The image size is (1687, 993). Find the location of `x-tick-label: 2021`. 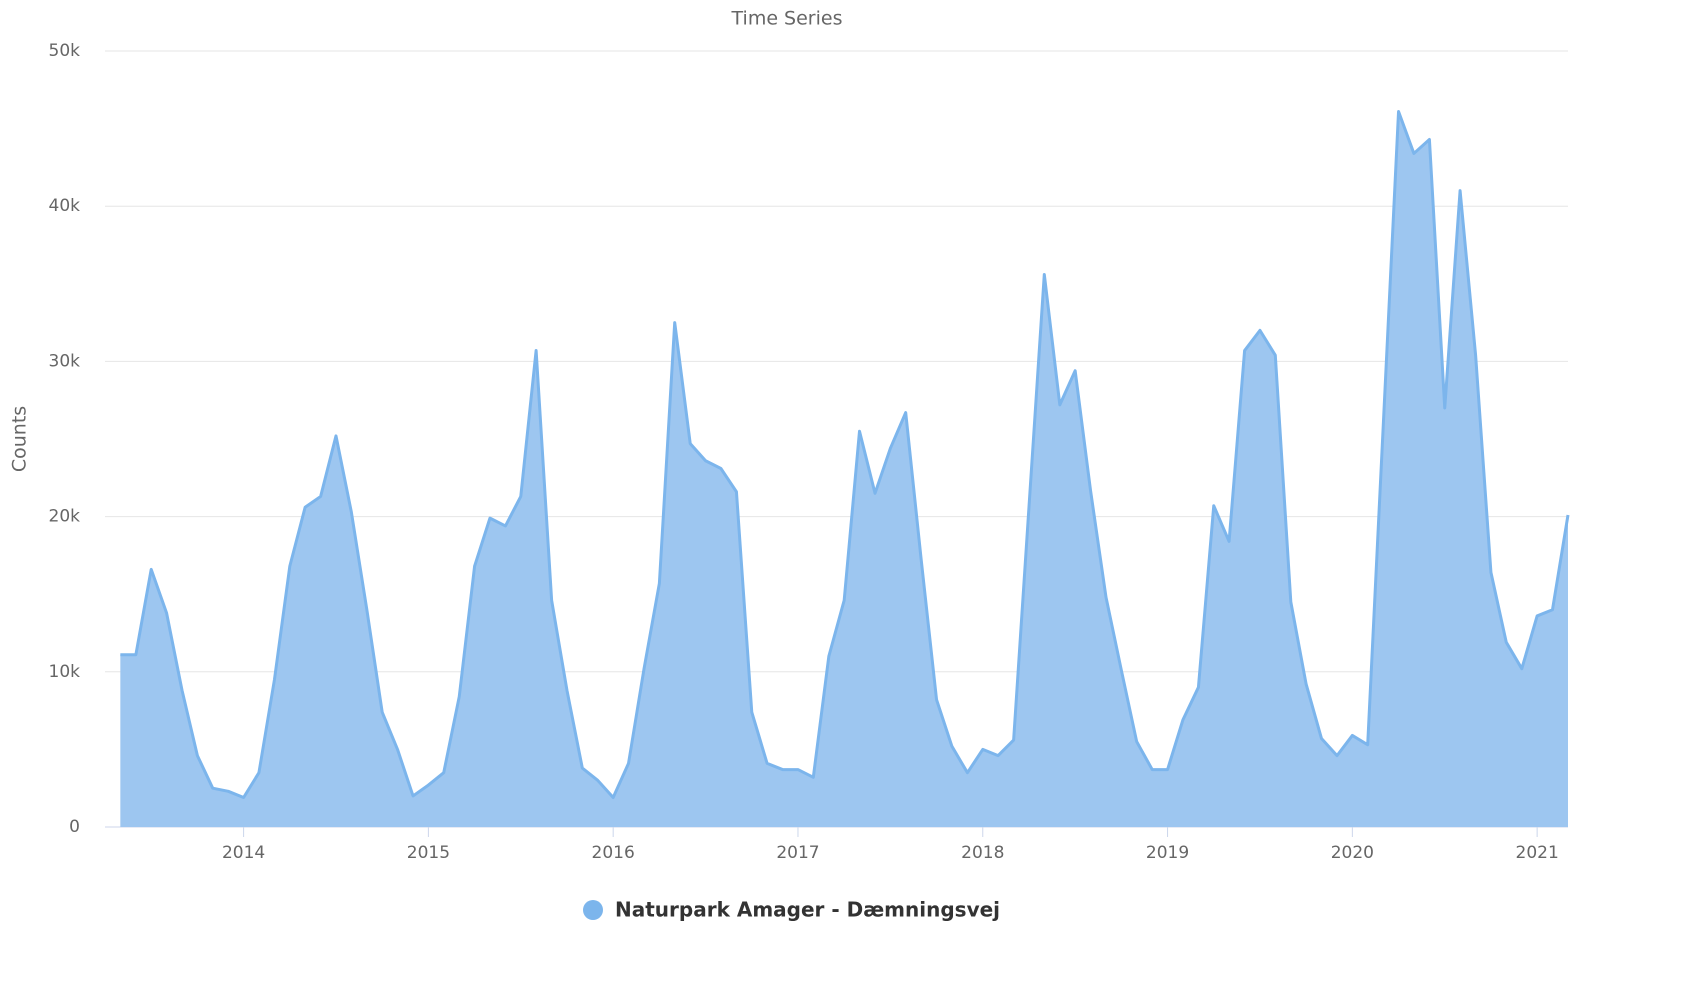

x-tick-label: 2021 is located at coordinates (1537, 853).